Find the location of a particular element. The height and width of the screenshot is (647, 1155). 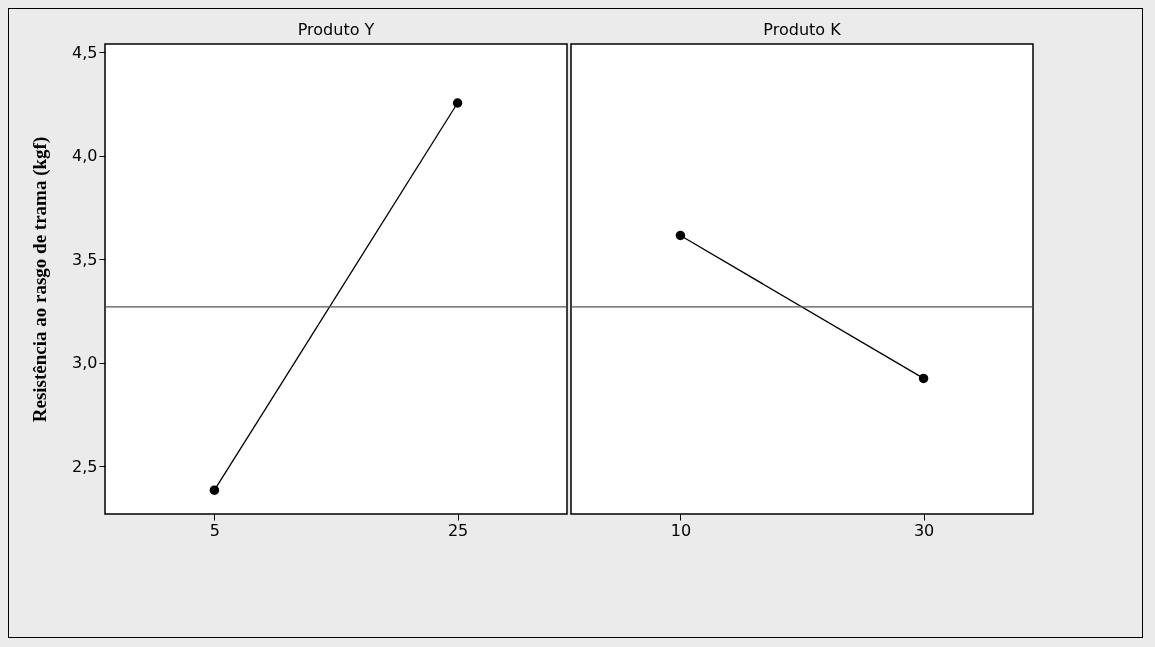

y-tick-label: 3,0 is located at coordinates (85, 363).